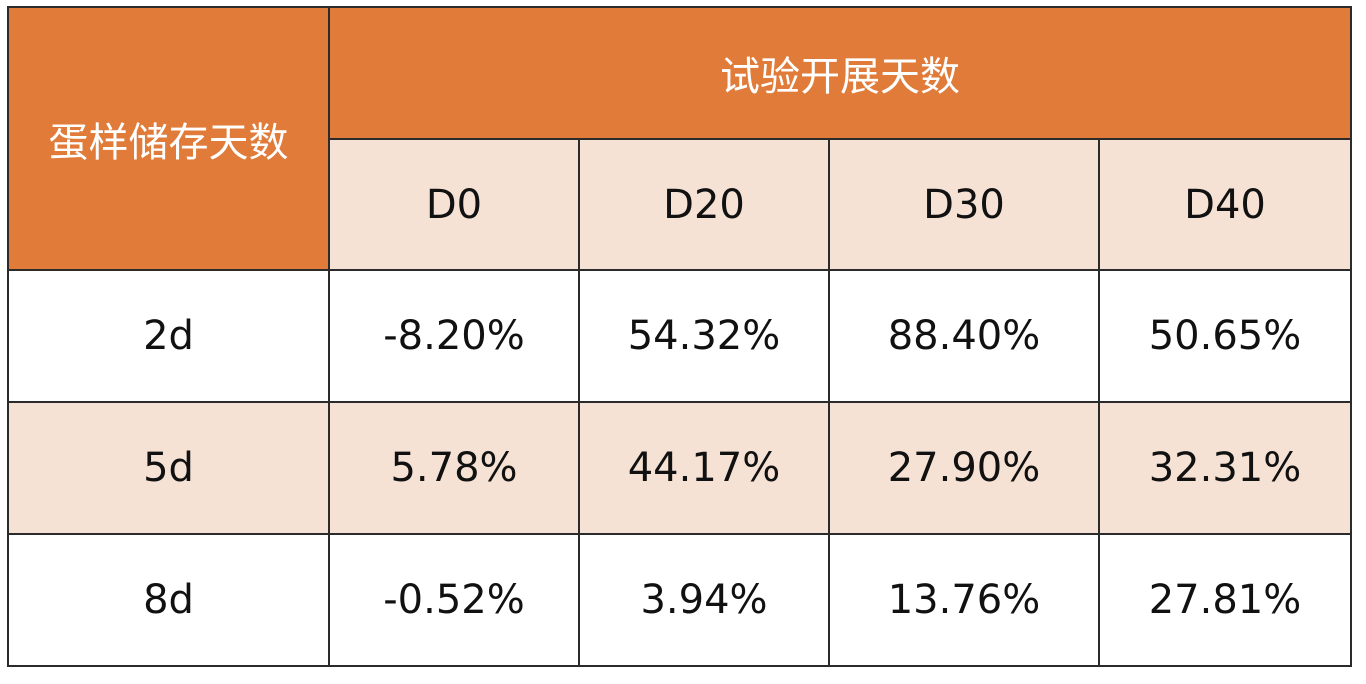 This screenshot has height=684, width=1366. What do you see at coordinates (704, 468) in the screenshot?
I see `table-cell: 44.17%` at bounding box center [704, 468].